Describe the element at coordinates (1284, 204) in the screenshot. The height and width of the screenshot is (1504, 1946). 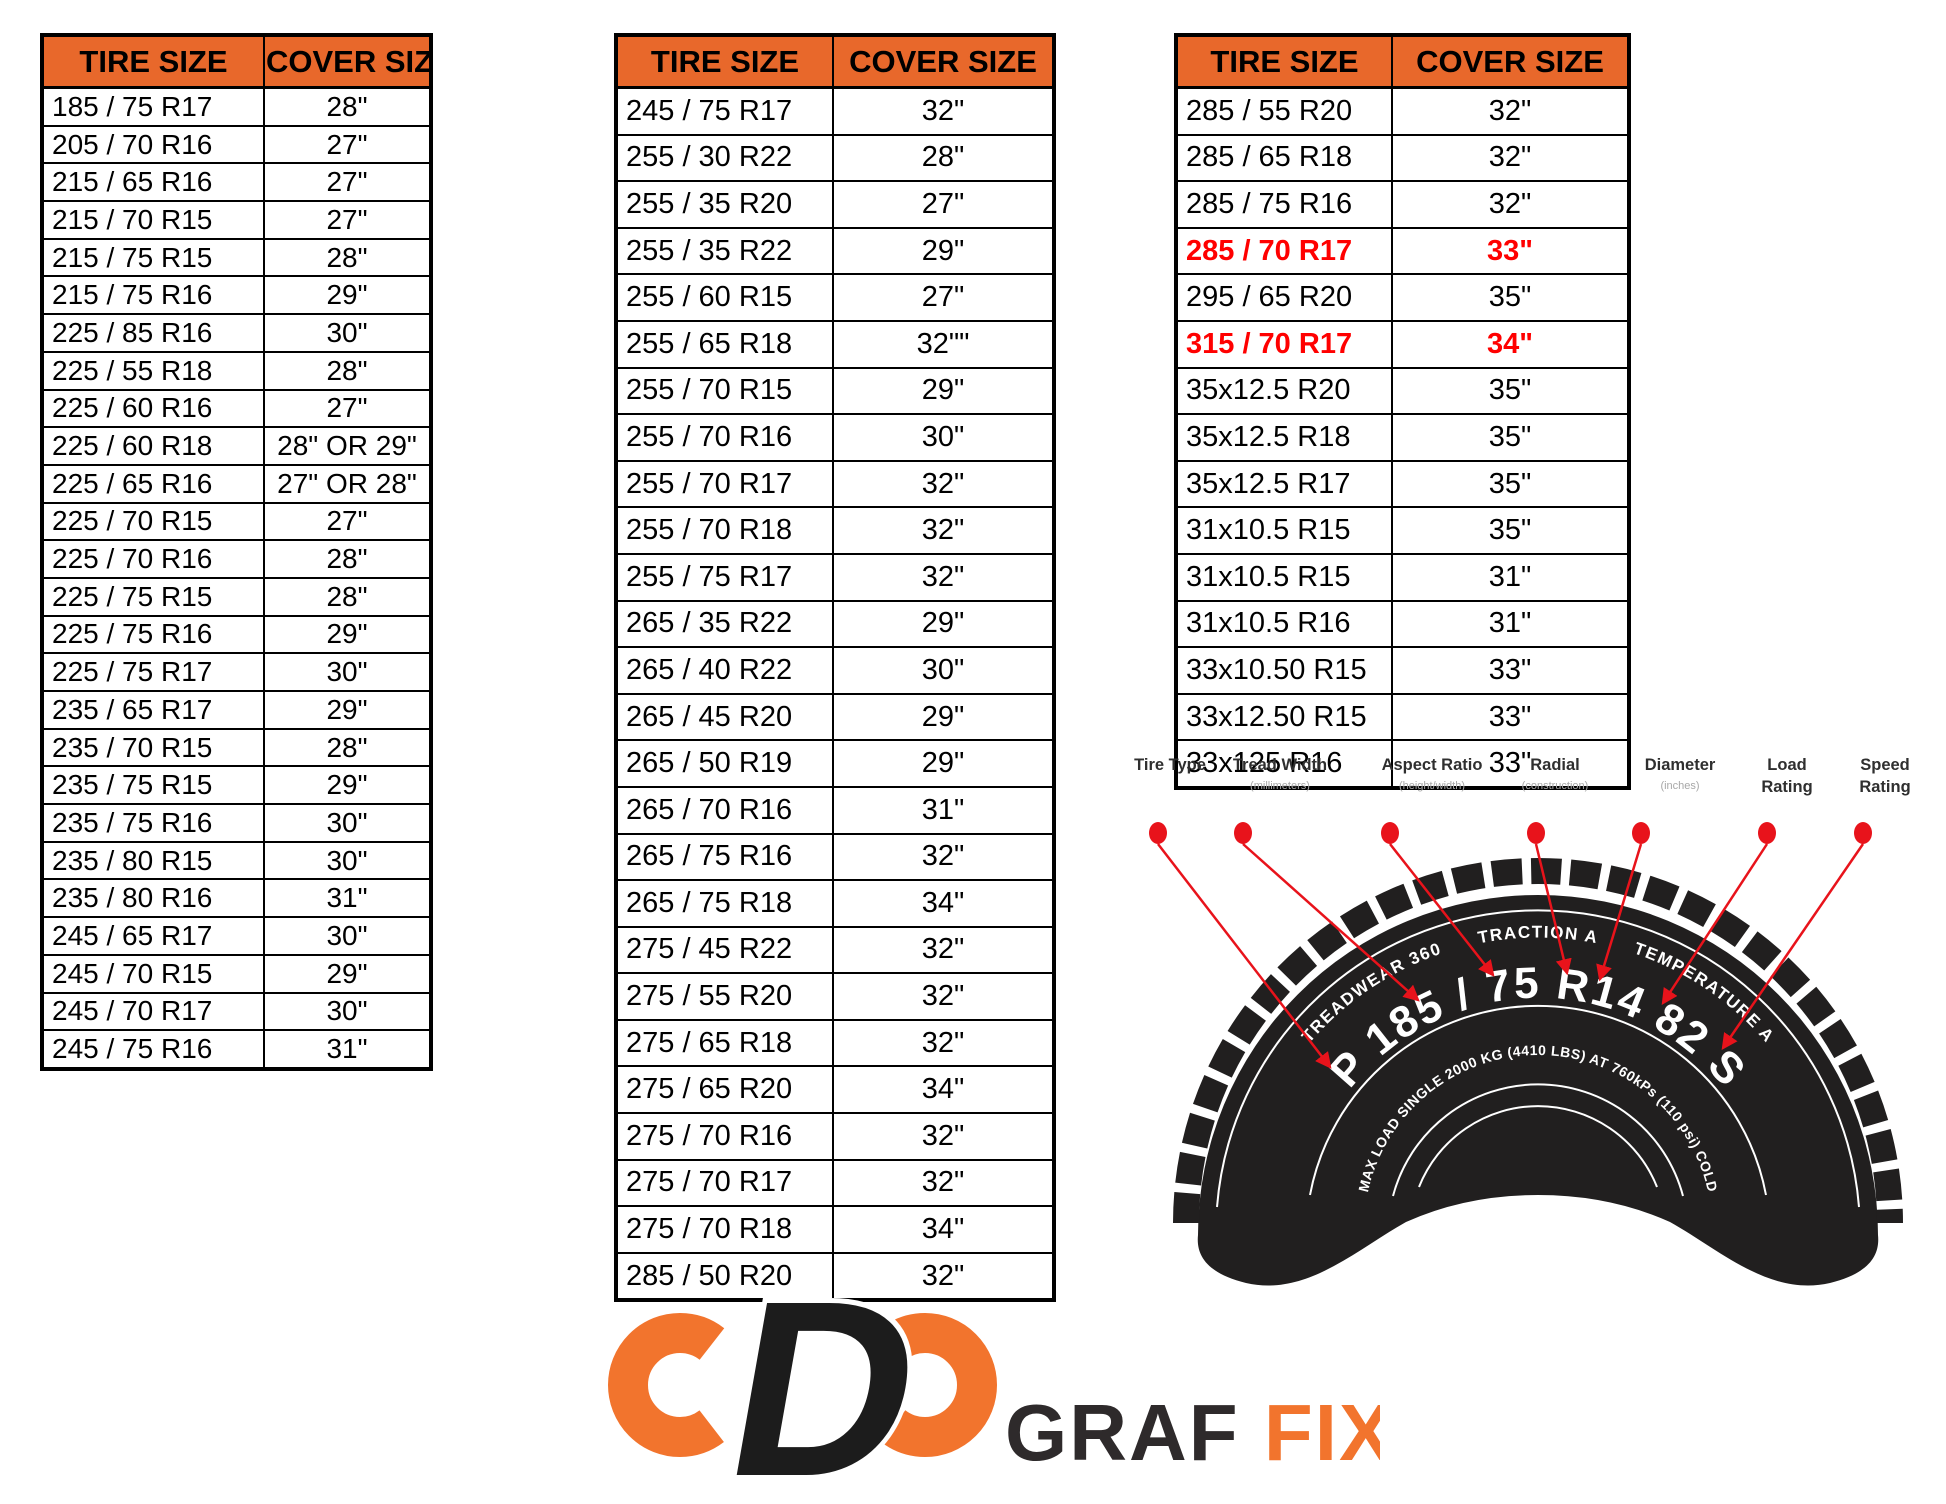
I see `tire-size-cell: 285 / 75 R16` at that location.